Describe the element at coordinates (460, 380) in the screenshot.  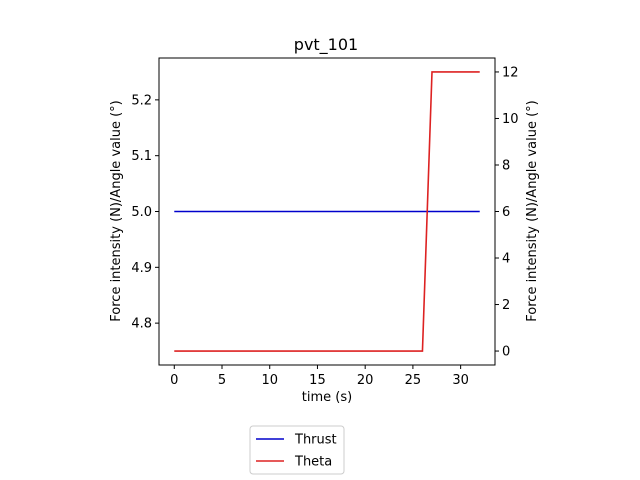
I see `x-tick-label: 30` at that location.